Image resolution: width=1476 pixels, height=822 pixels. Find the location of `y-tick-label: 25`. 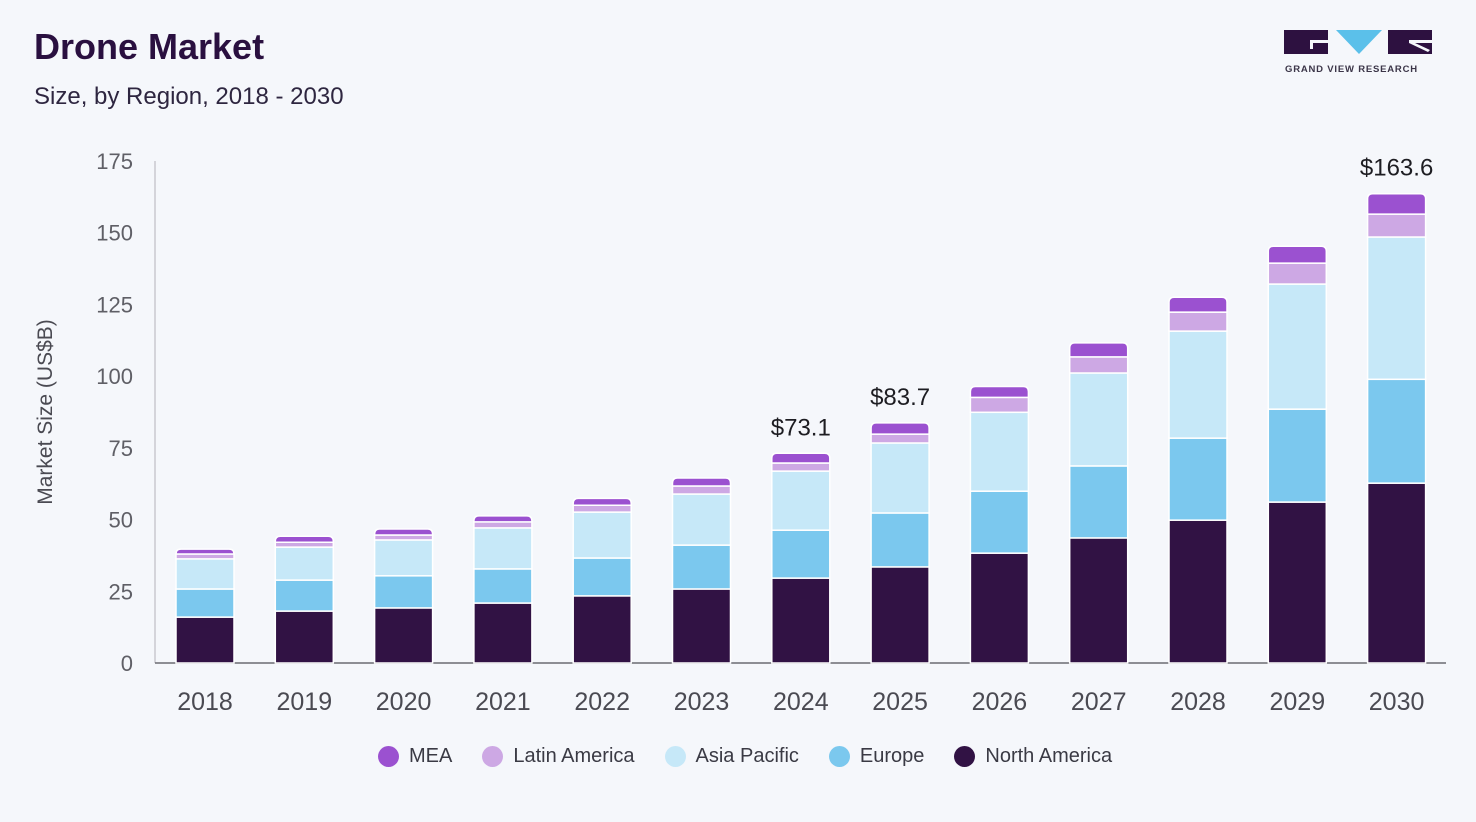

y-tick-label: 25 is located at coordinates (121, 591).